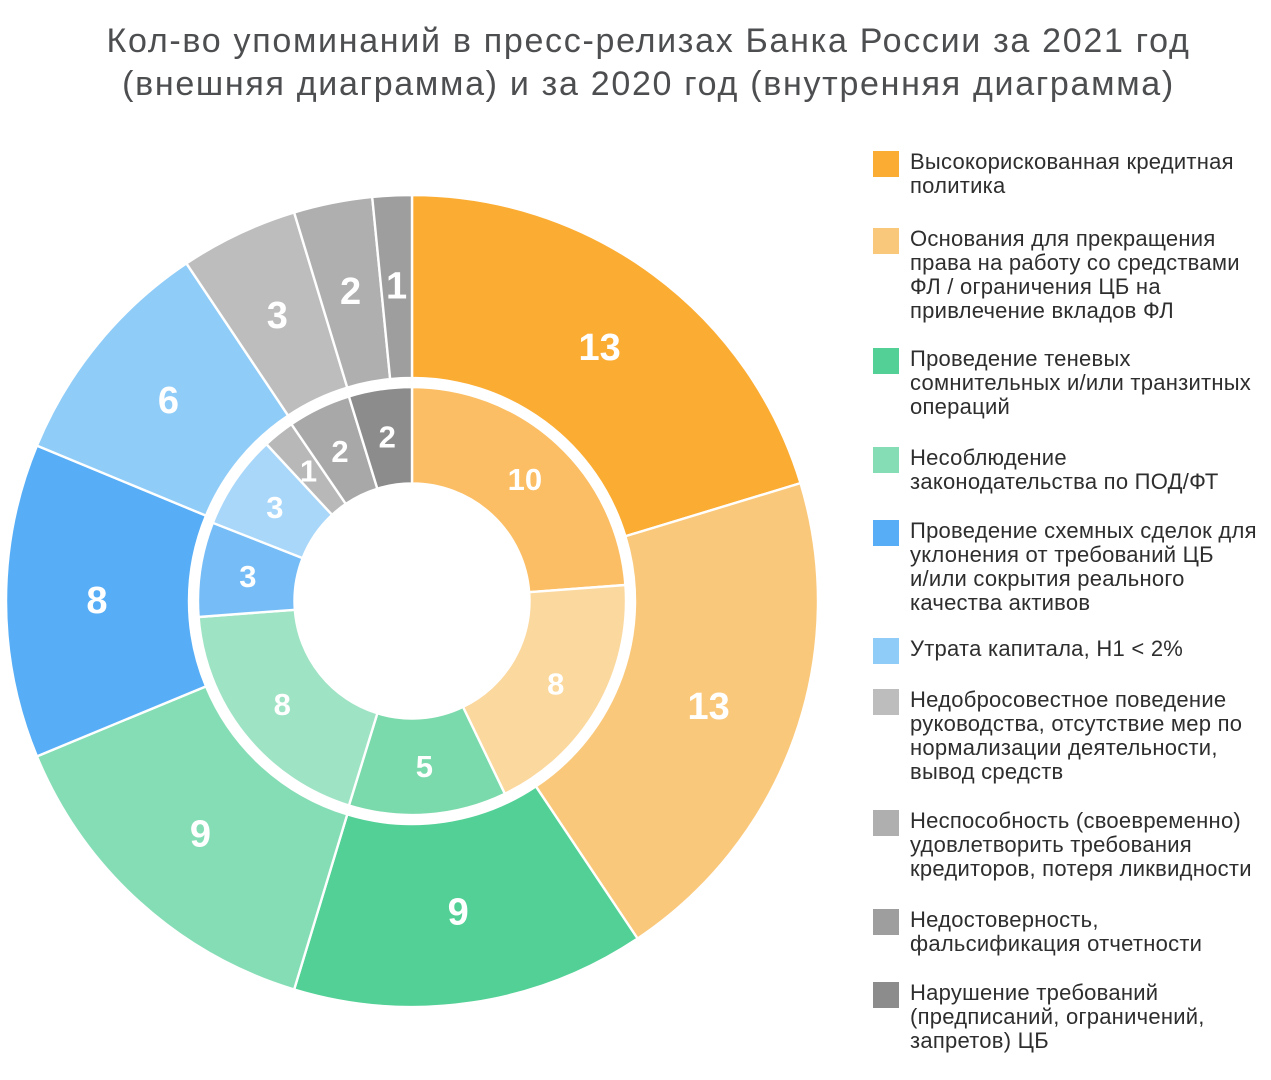 The image size is (1271, 1080). I want to click on inner-slice-value-9: 2, so click(387, 436).